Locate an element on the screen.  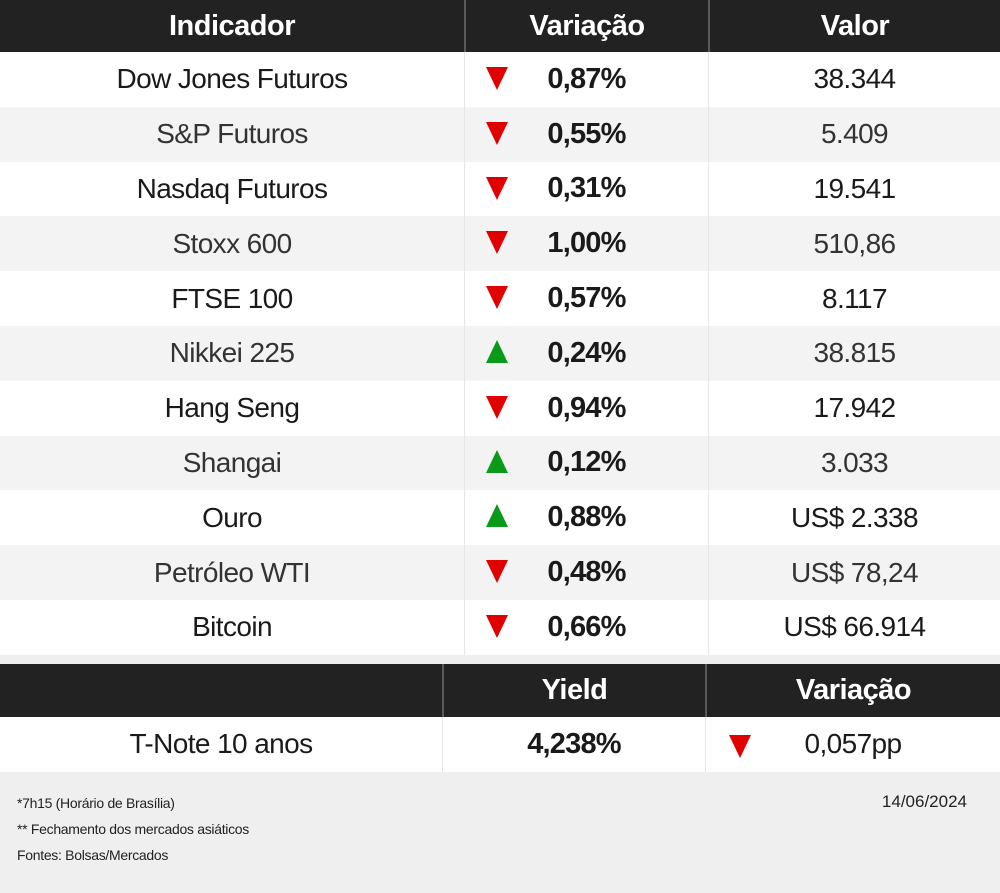
header-variation: Variação is located at coordinates (586, 26).